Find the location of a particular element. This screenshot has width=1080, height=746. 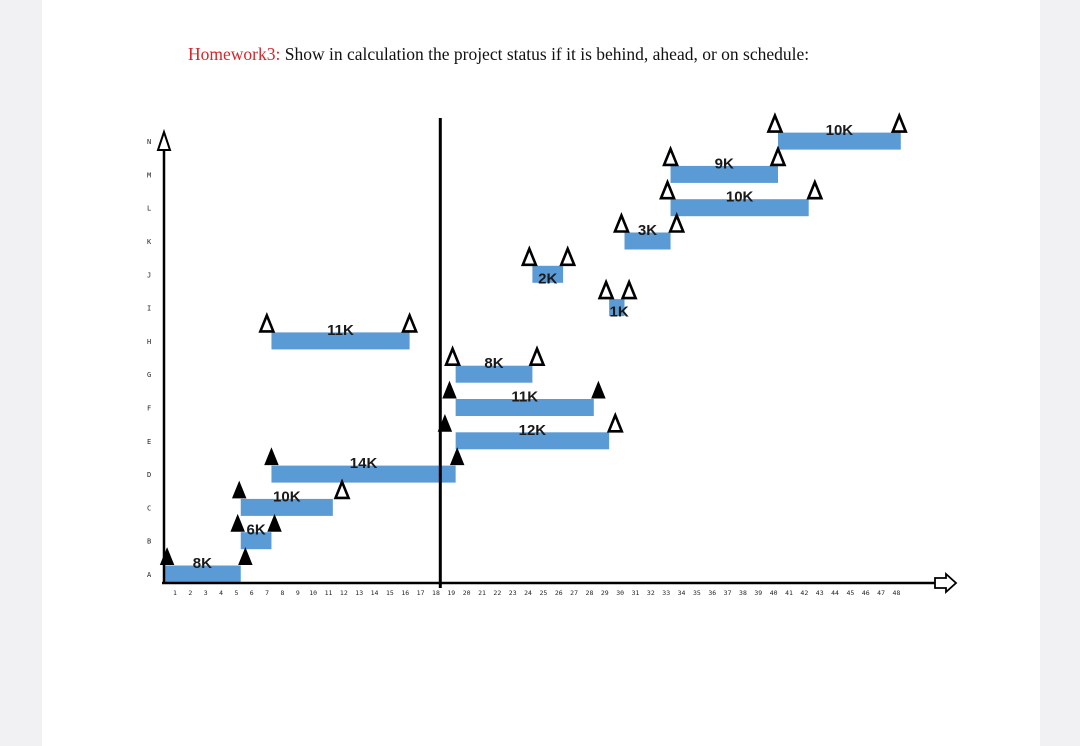

x-tick-label: 16 is located at coordinates (405, 593).